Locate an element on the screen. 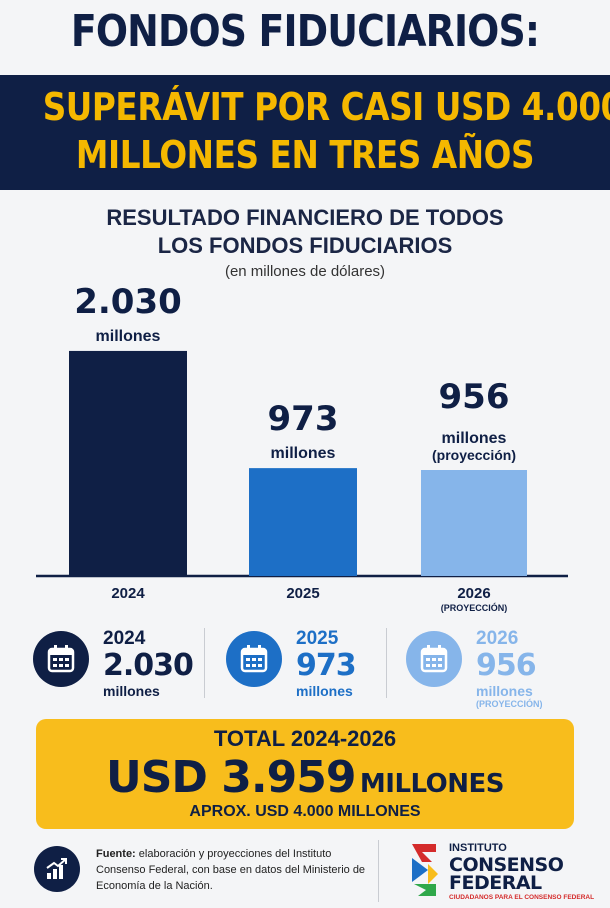  x-tick-label: 2024 is located at coordinates (128, 593).